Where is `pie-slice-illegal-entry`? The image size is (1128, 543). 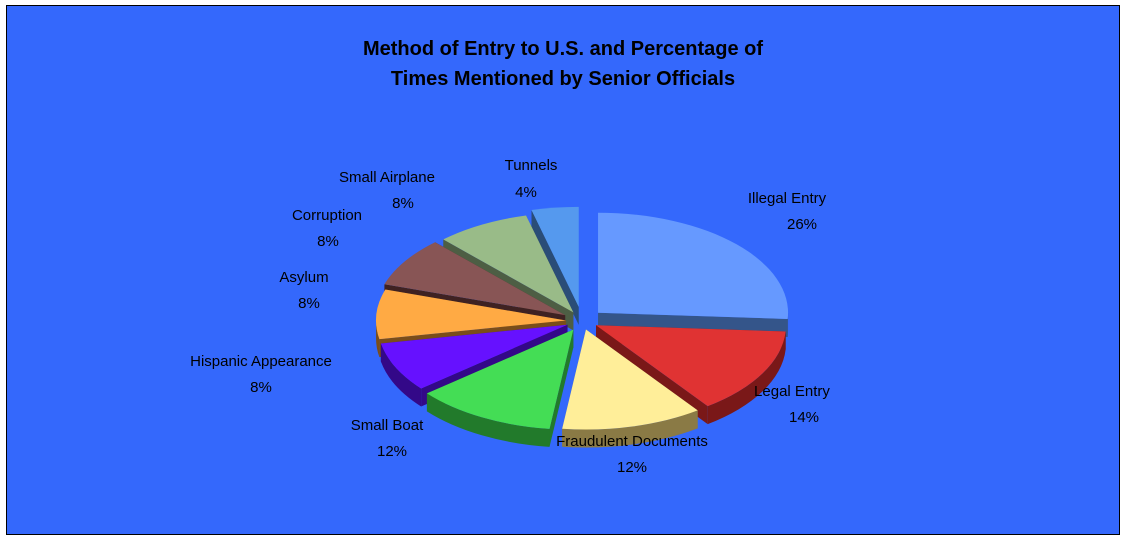
pie-slice-illegal-entry is located at coordinates (693, 265).